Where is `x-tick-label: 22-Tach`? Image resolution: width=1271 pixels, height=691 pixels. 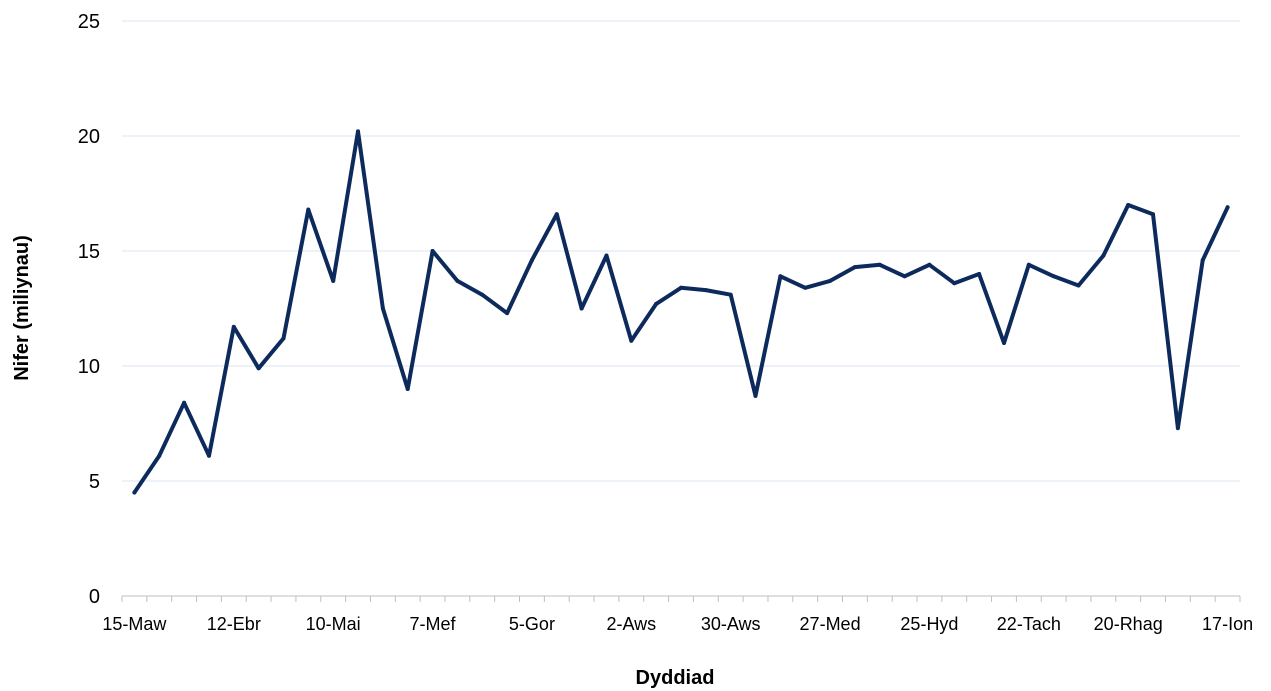
x-tick-label: 22-Tach is located at coordinates (1029, 624).